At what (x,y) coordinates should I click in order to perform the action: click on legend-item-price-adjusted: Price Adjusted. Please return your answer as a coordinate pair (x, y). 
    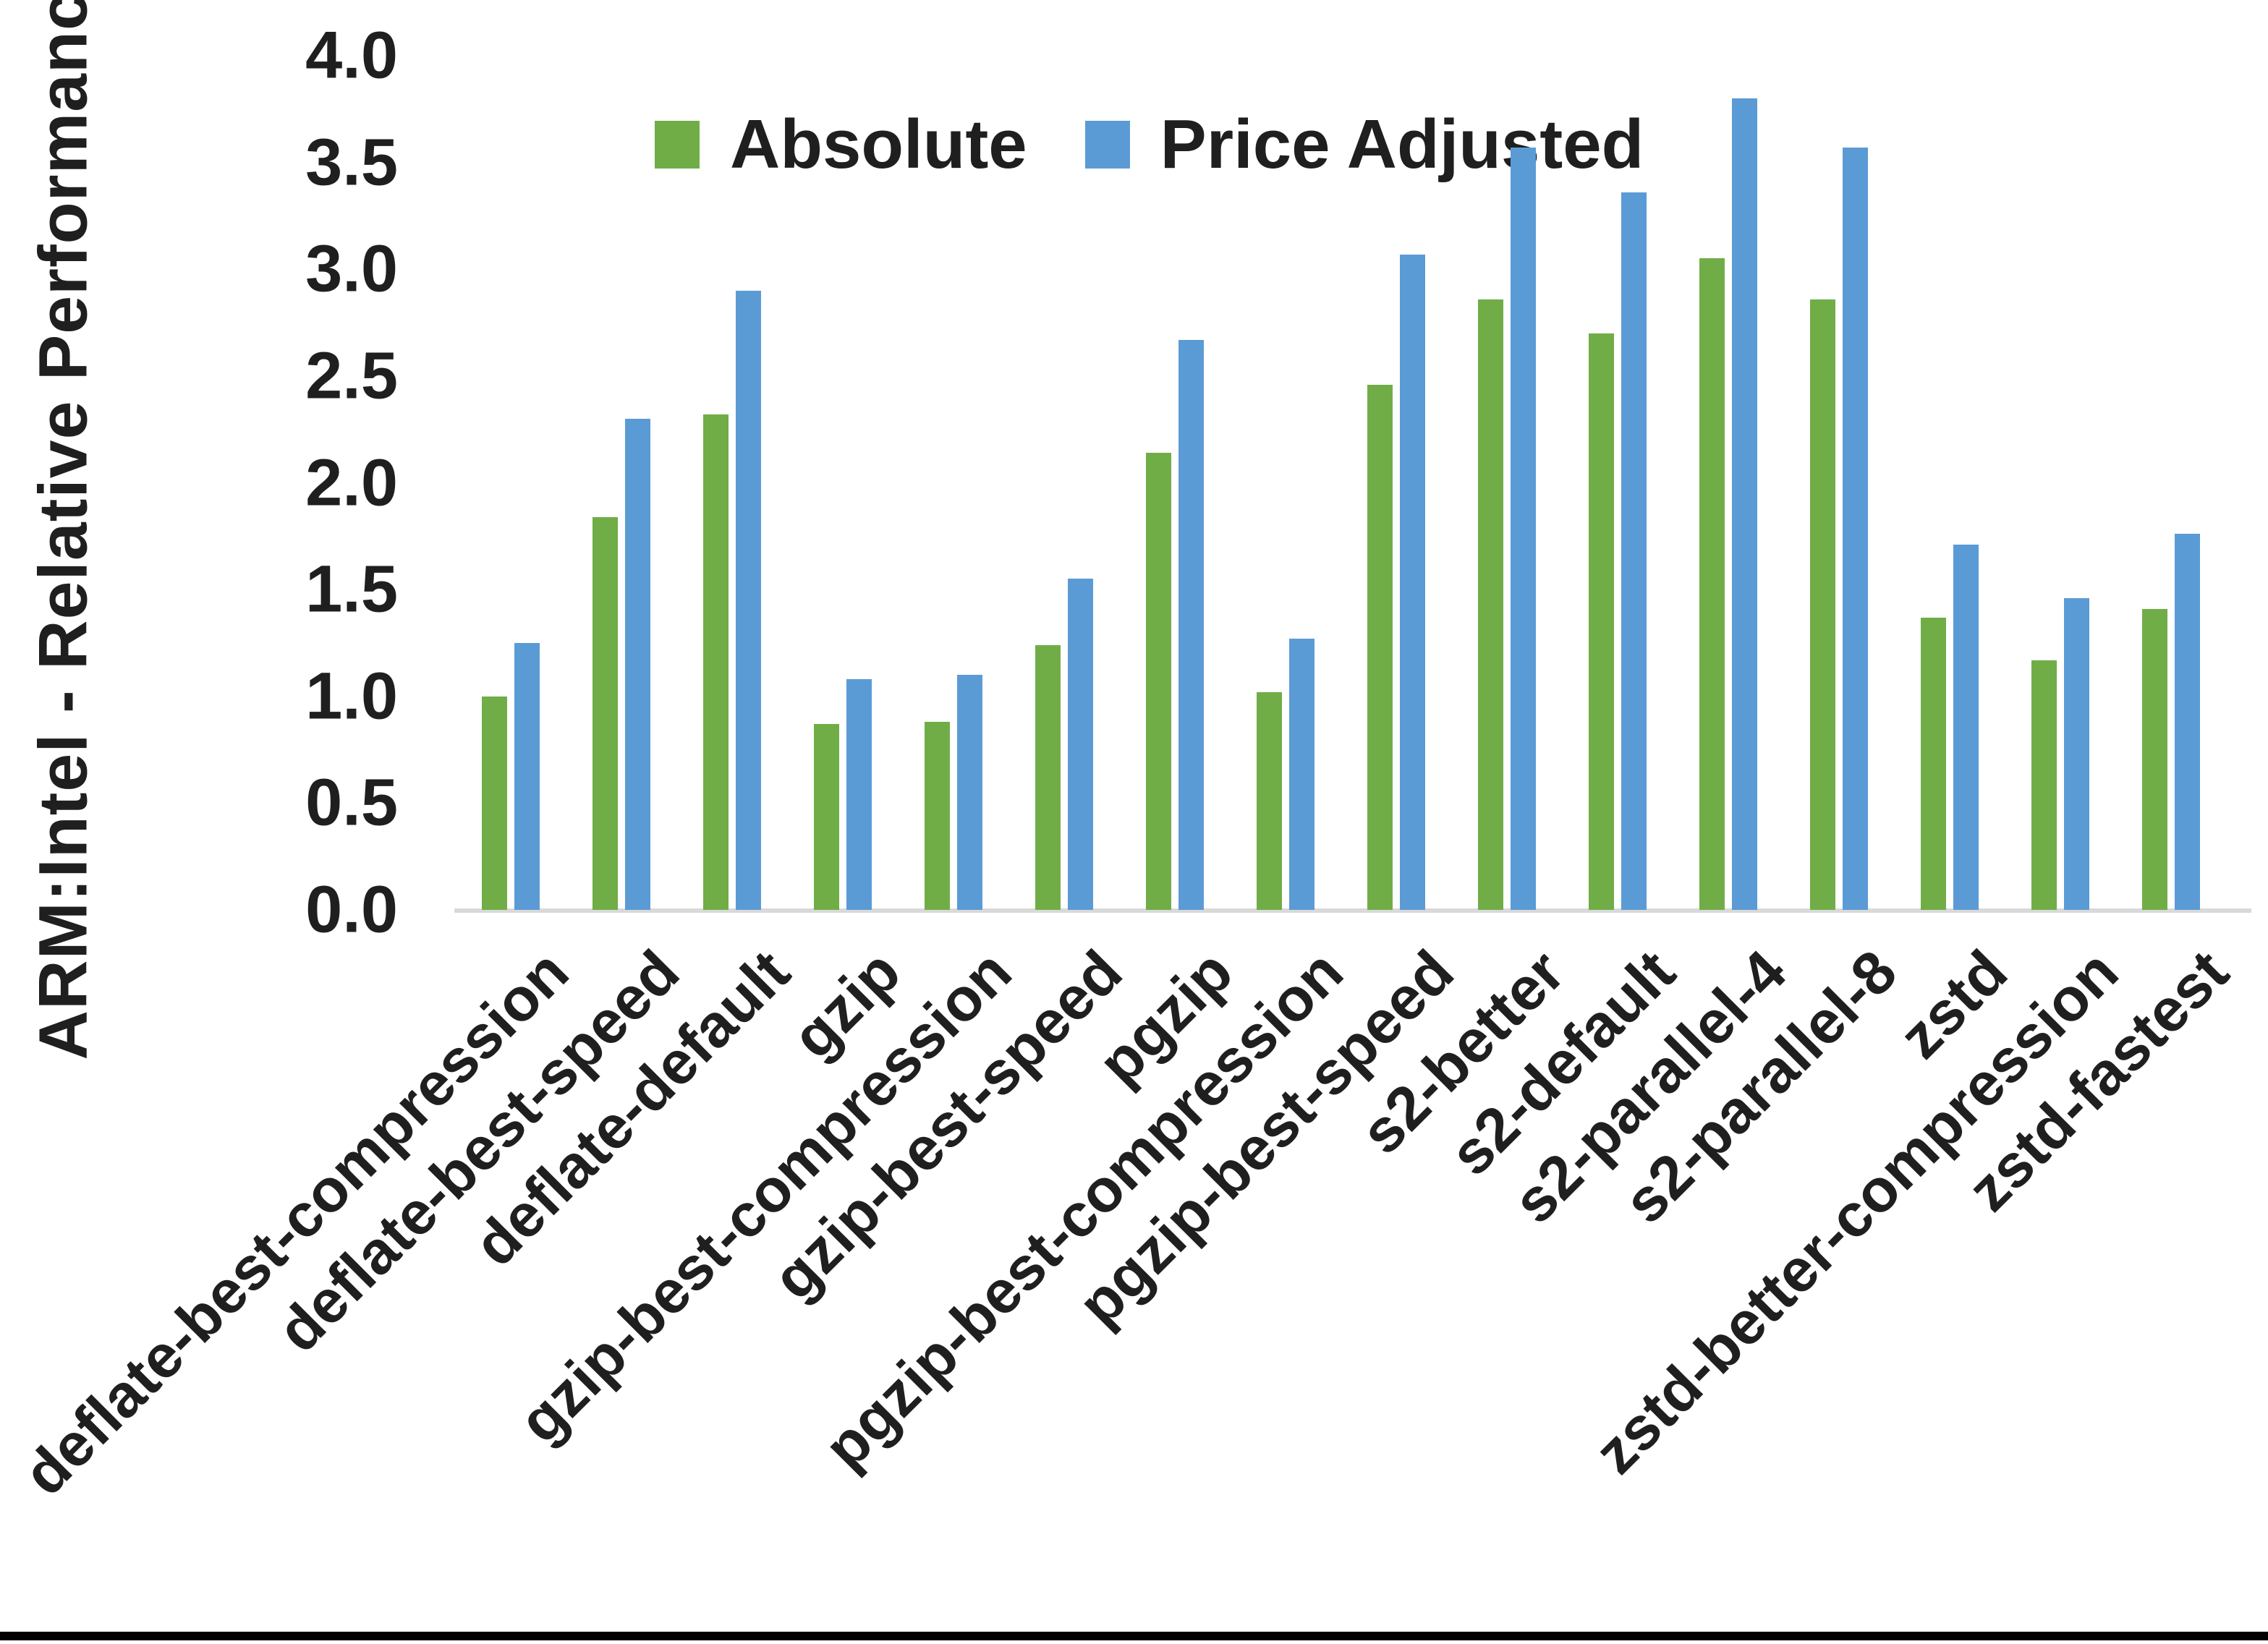
    Looking at the image, I should click on (1364, 144).